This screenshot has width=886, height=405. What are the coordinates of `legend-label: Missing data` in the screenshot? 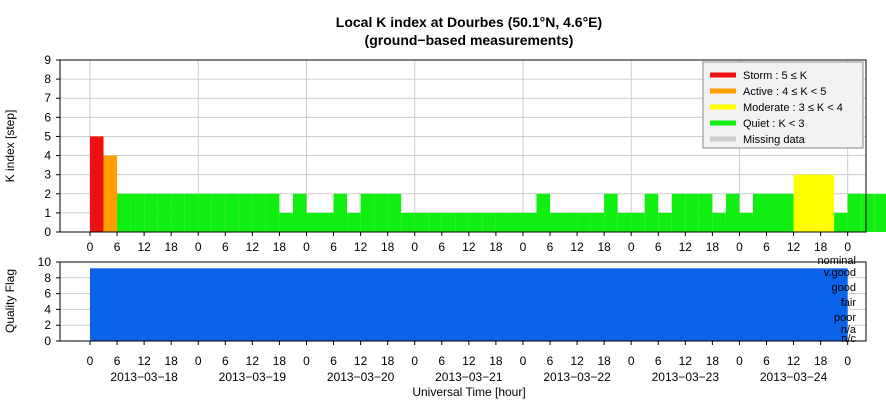 It's located at (774, 140).